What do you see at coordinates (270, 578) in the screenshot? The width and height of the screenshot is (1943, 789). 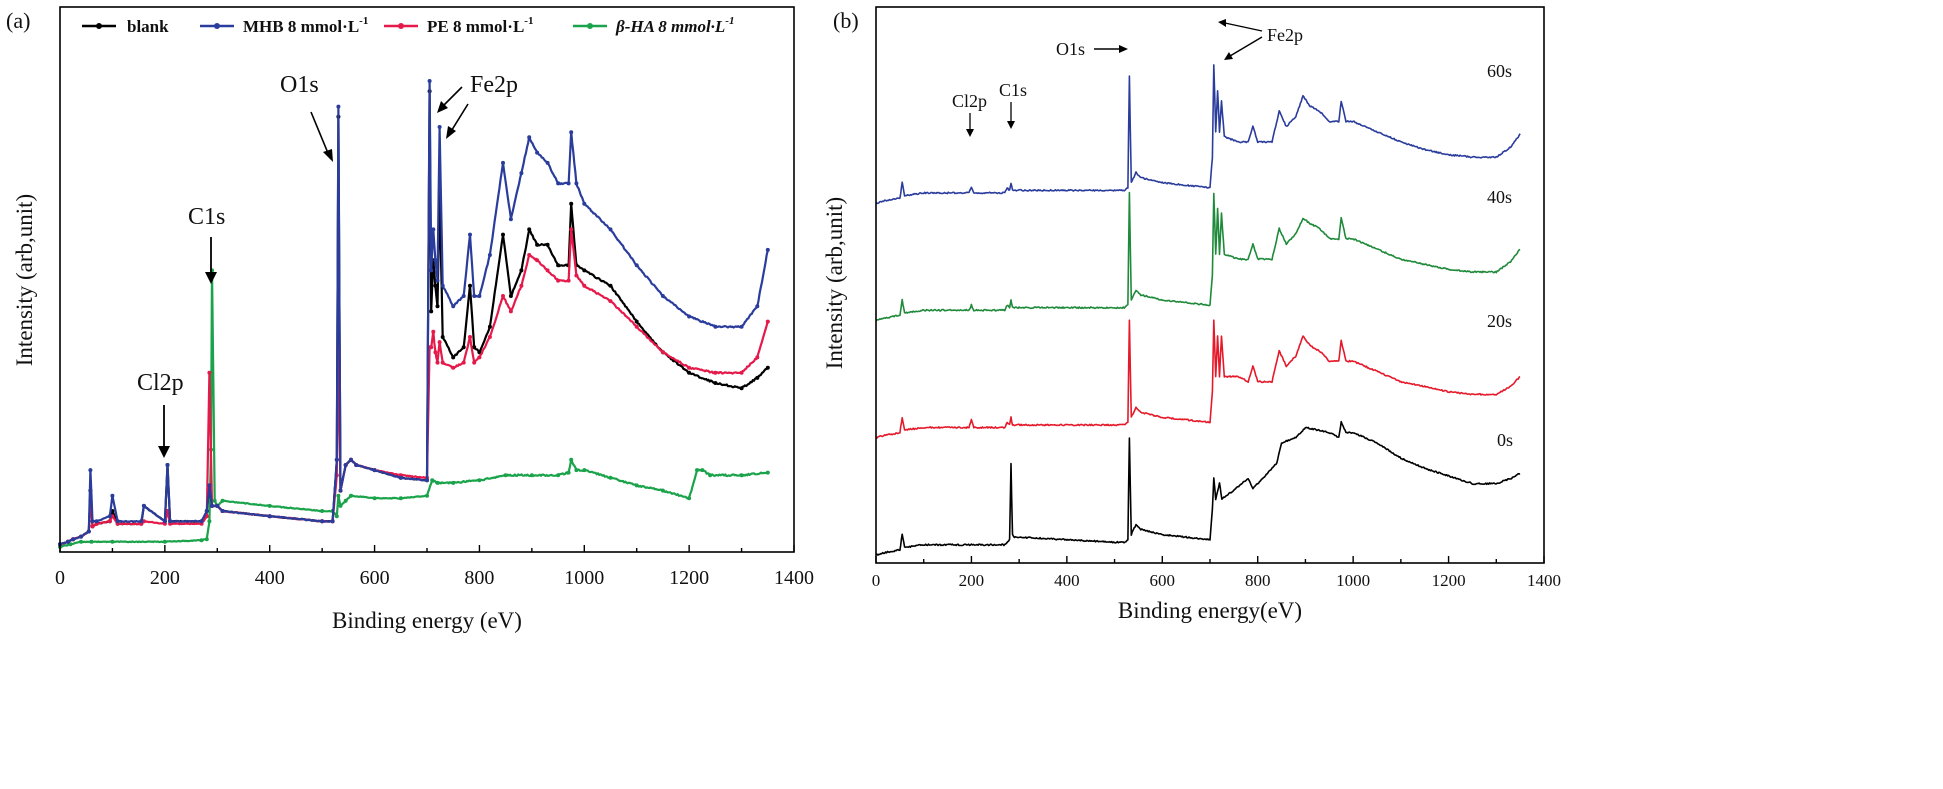 I see `panel-a-tick-label: 400` at bounding box center [270, 578].